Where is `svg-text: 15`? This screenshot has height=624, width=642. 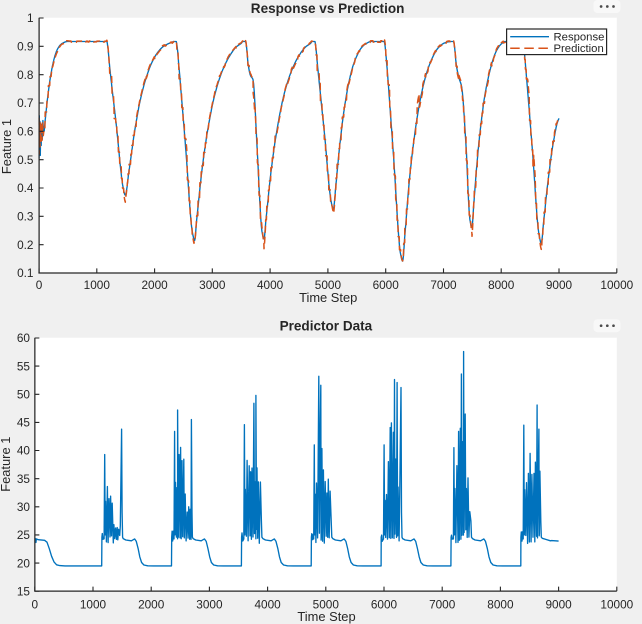 svg-text: 15 is located at coordinates (24, 591).